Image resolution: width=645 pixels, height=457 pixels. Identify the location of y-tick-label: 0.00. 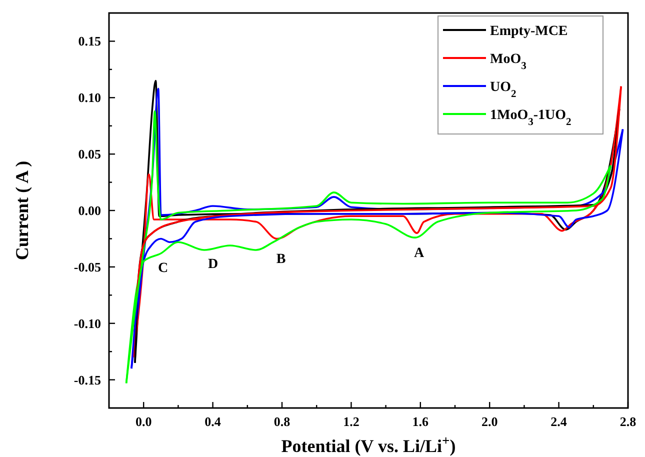
(89, 210).